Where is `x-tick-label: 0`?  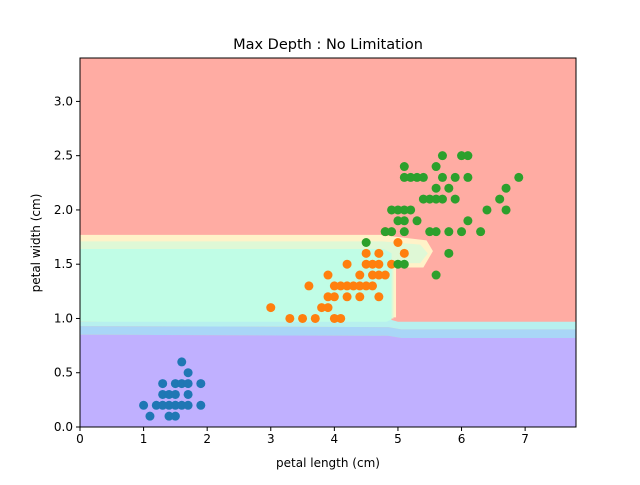
x-tick-label: 0 is located at coordinates (80, 439).